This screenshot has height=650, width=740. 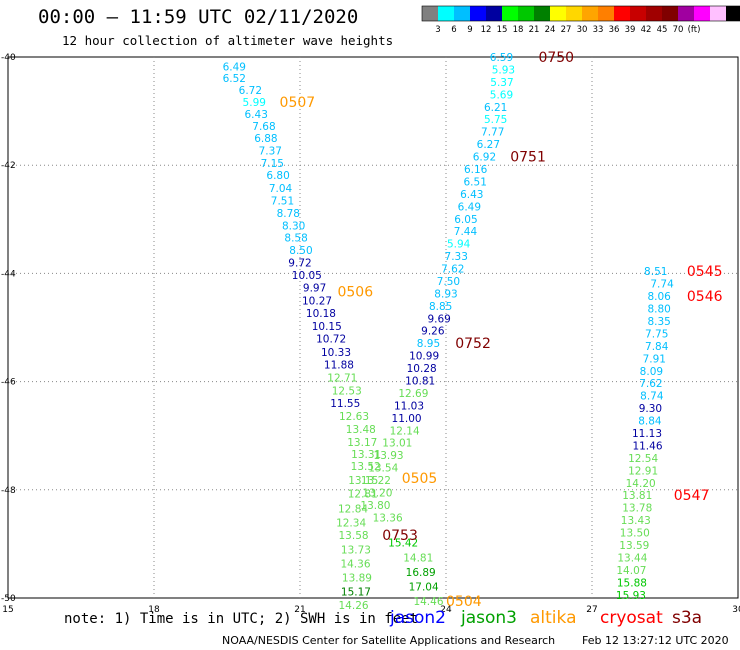 What do you see at coordinates (694, 30) in the screenshot?
I see `colorbar-label: (ft)` at bounding box center [694, 30].